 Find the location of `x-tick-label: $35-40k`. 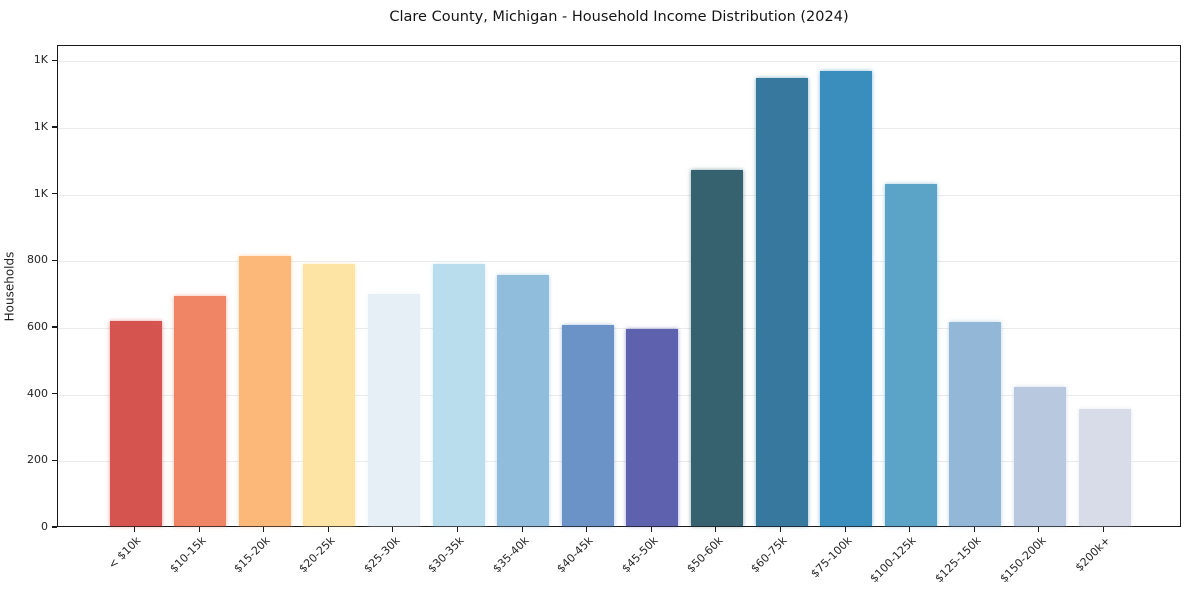

x-tick-label: $35-40k is located at coordinates (511, 555).